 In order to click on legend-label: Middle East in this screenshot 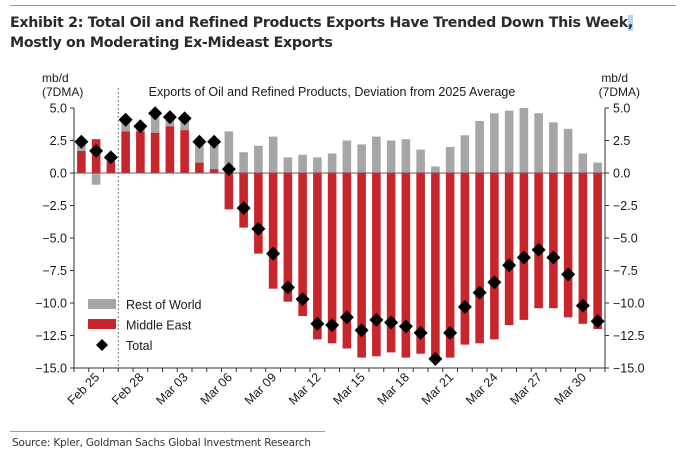, I will do `click(159, 326)`.